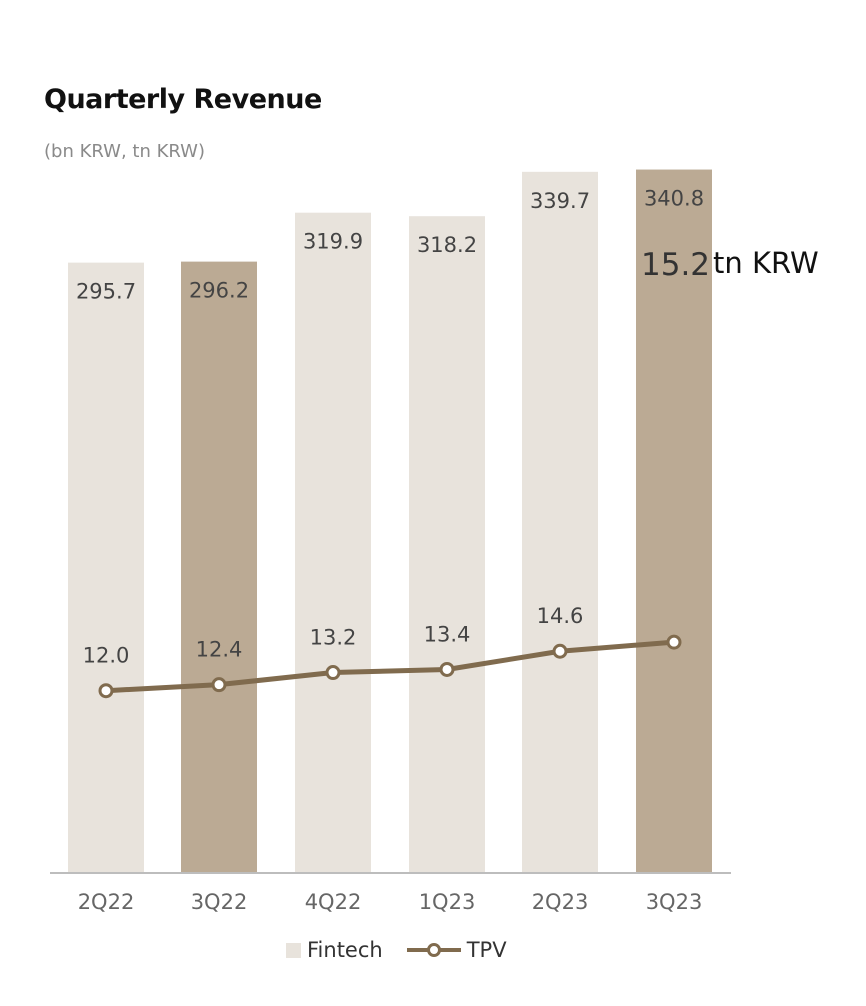  I want to click on tpv-line, so click(390, 666).